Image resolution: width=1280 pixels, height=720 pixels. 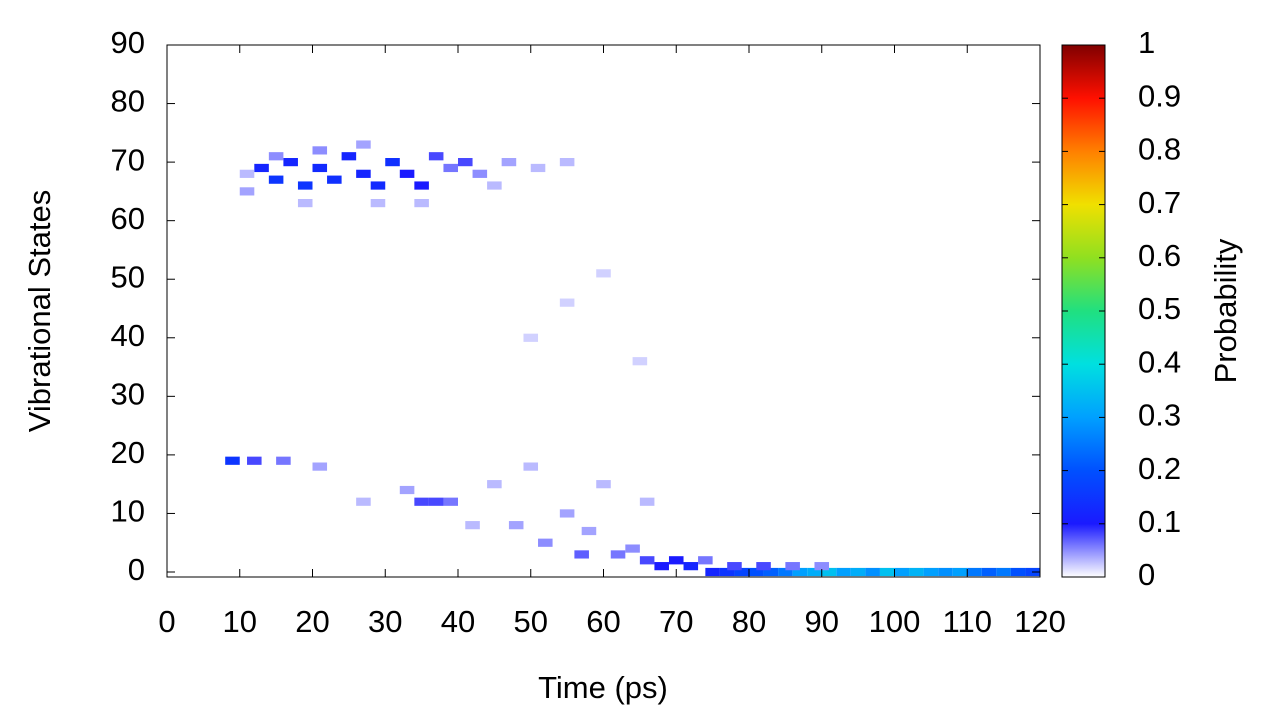 I want to click on x-tick-label: 20, so click(x=312, y=621).